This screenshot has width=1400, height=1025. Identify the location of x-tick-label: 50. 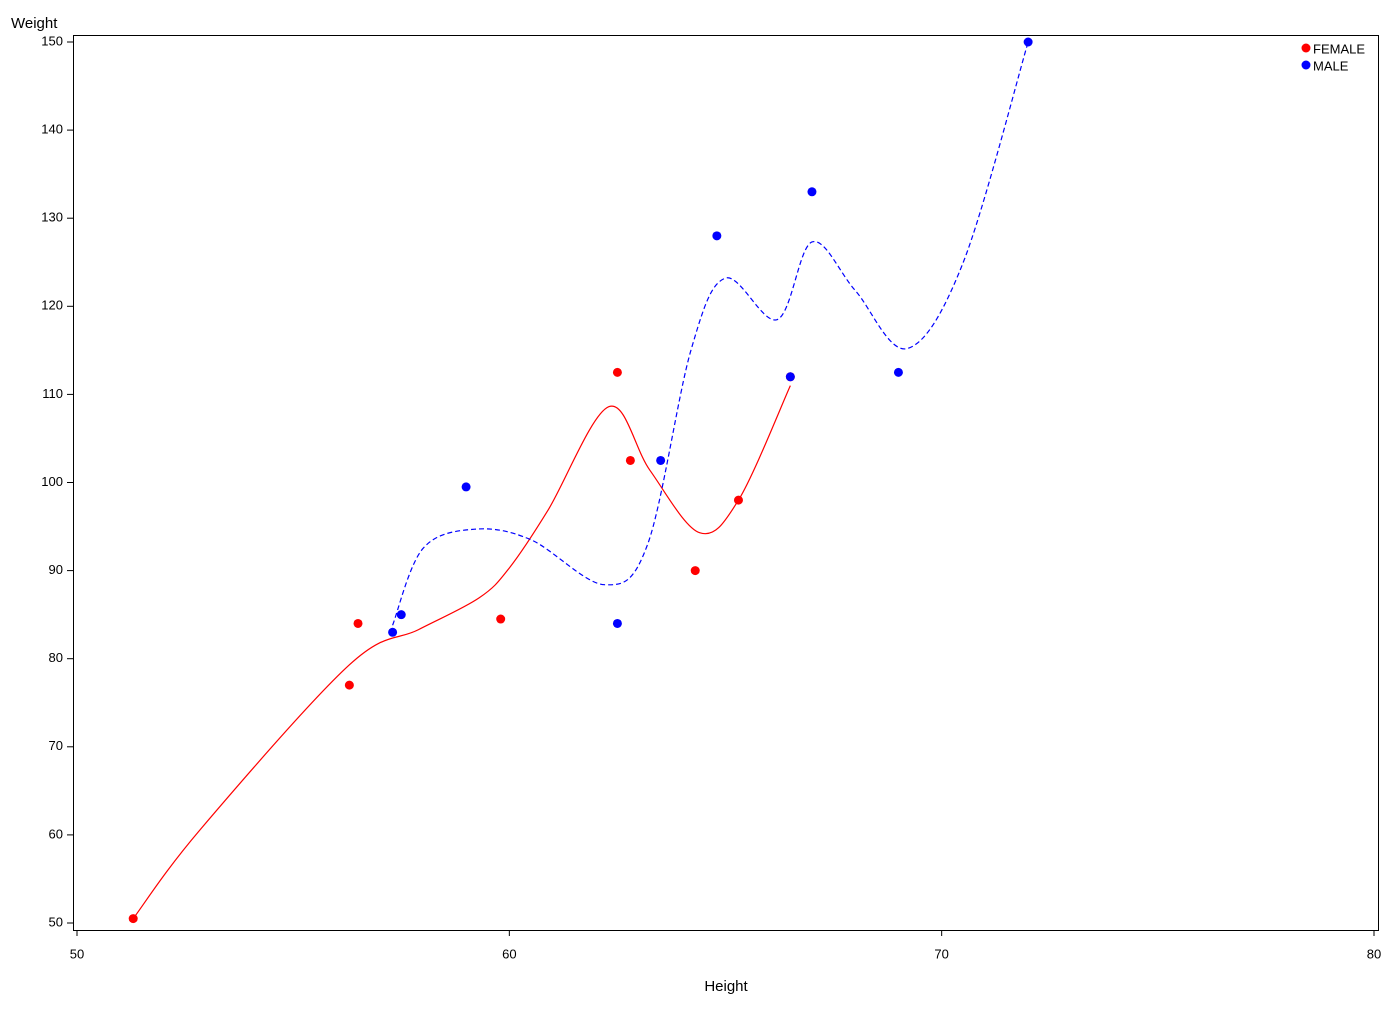
(77, 953).